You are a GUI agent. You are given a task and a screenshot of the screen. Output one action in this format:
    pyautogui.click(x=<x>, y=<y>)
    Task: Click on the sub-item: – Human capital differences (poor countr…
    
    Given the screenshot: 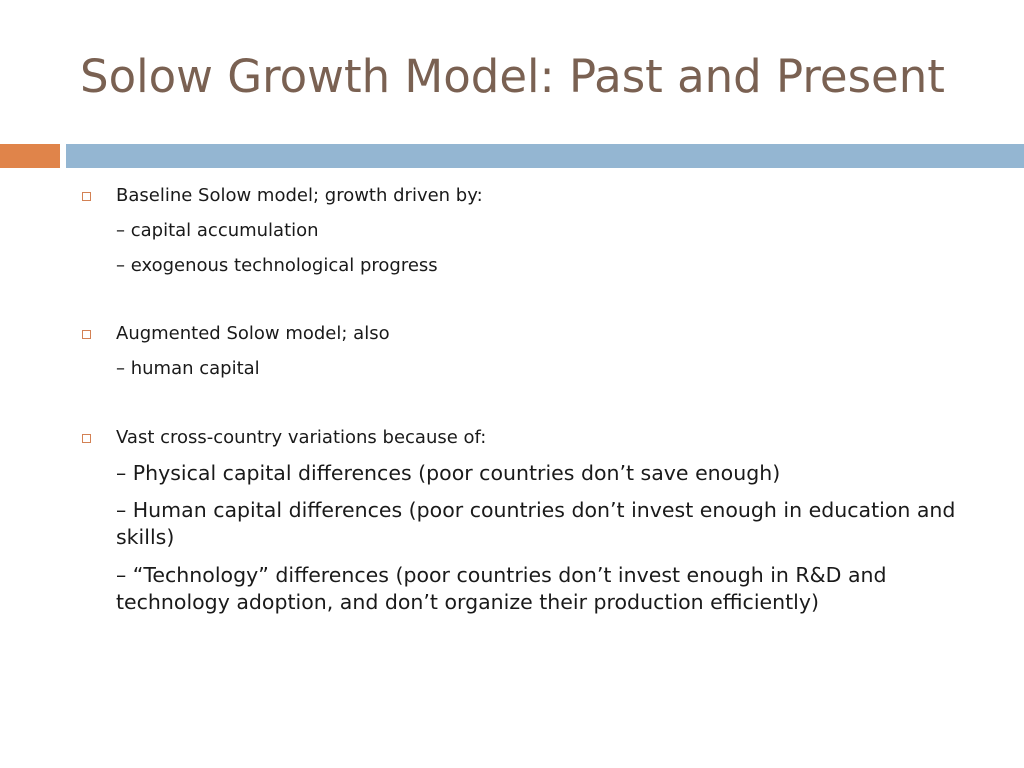 What is the action you would take?
    pyautogui.click(x=536, y=523)
    